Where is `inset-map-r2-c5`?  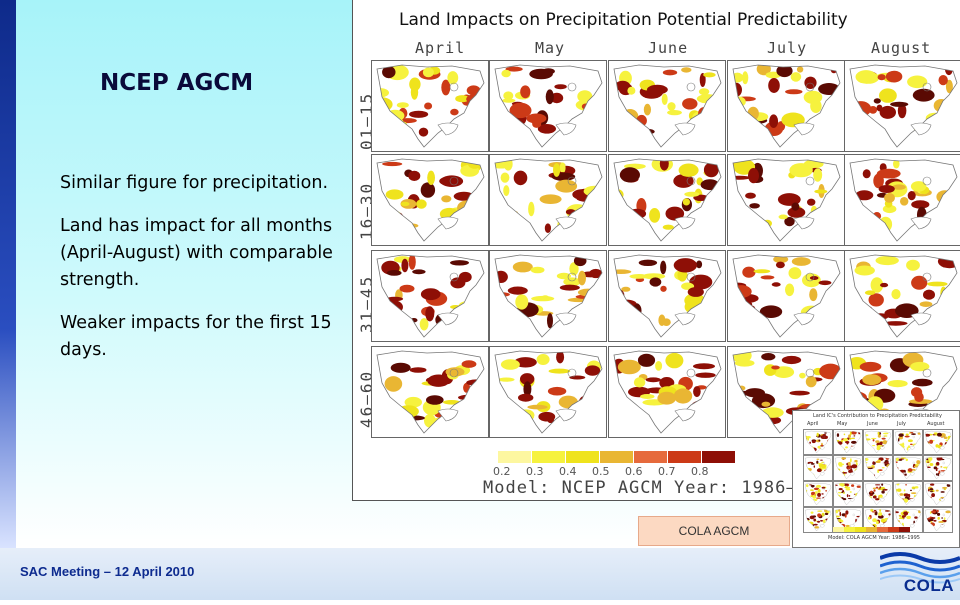 inset-map-r2-c5 is located at coordinates (938, 468).